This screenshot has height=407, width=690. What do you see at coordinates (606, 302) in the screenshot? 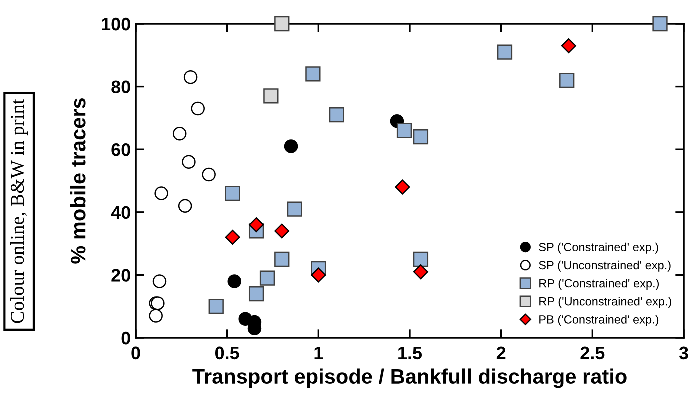
I see `legend-label: RP ('Unconstrained' exp.)` at bounding box center [606, 302].